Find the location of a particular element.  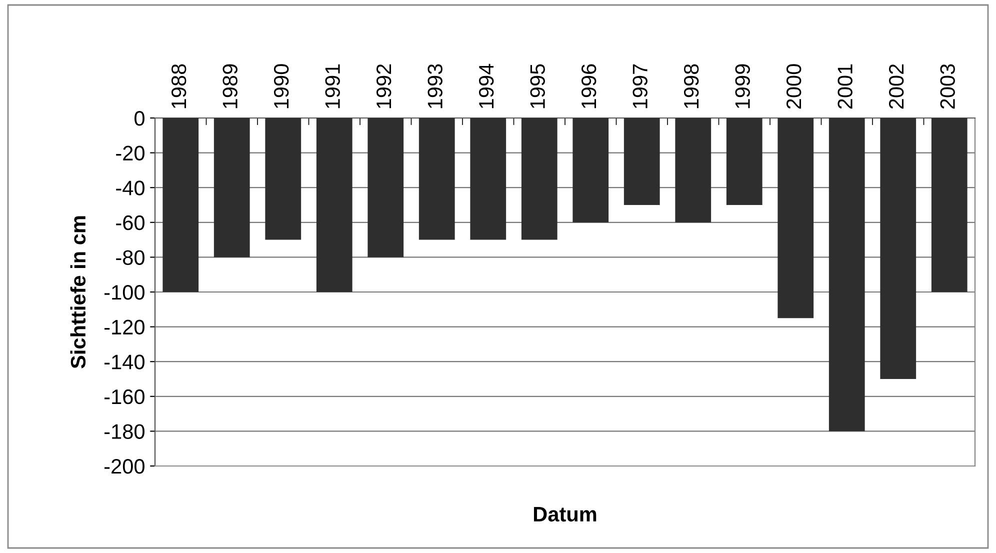

x-tick-label: 1991 is located at coordinates (332, 86).